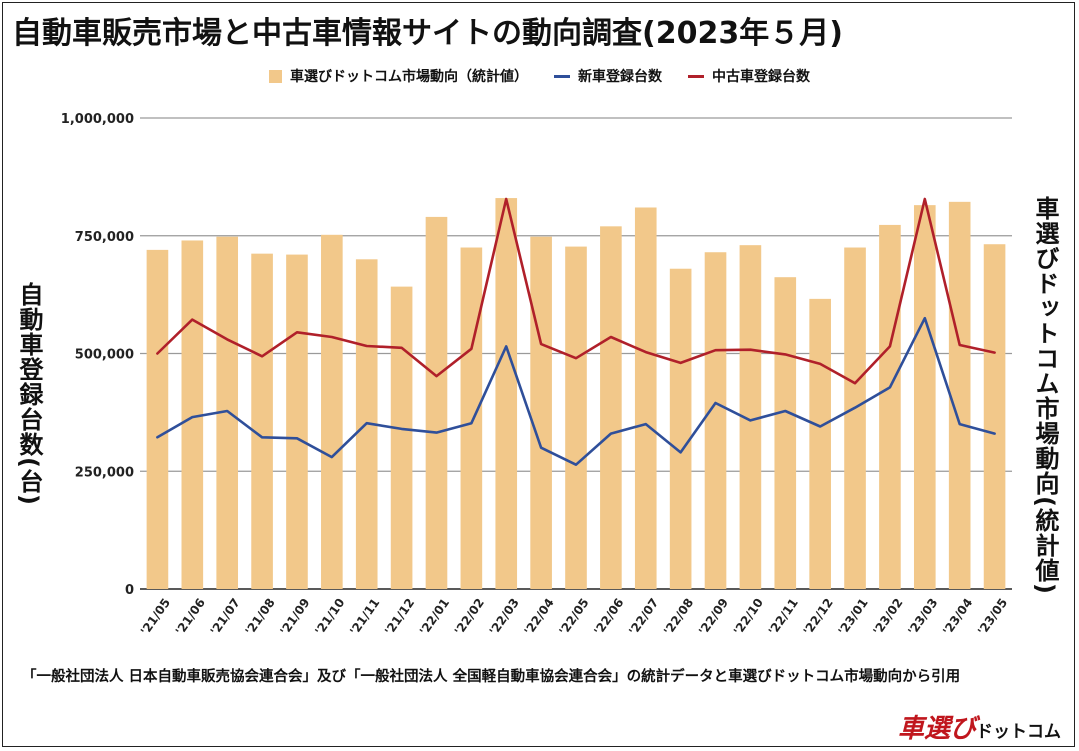 This screenshot has height=751, width=1079. Describe the element at coordinates (573, 617) in the screenshot. I see `x-tick-label: '22/05` at that location.